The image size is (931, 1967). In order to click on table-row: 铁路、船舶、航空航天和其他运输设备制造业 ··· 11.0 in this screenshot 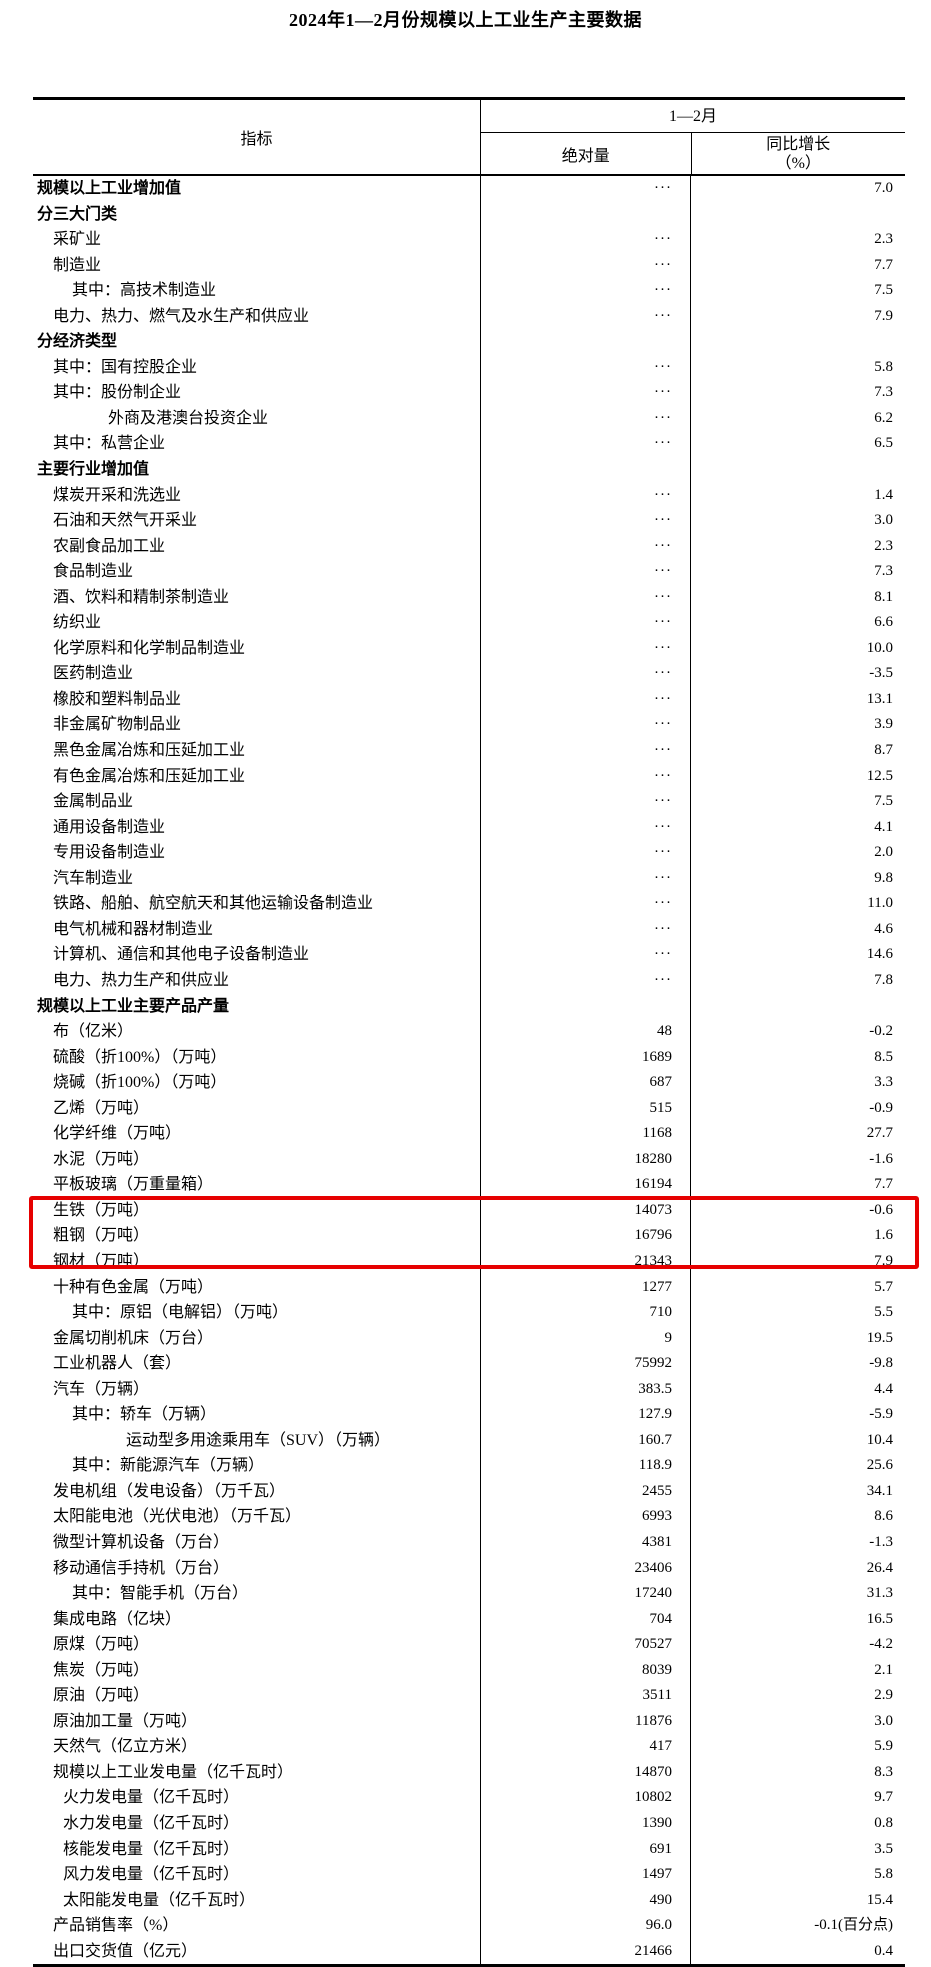, I will do `click(469, 904)`.